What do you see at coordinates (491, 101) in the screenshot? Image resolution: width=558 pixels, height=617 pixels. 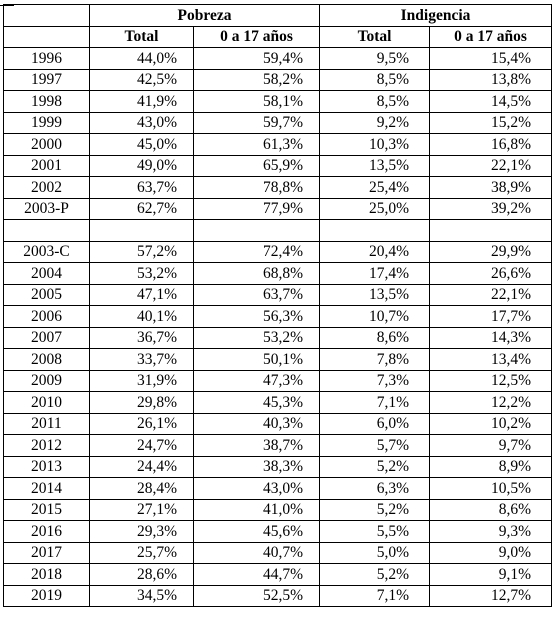 I see `indigencia-0-17-cell: 14,5%` at bounding box center [491, 101].